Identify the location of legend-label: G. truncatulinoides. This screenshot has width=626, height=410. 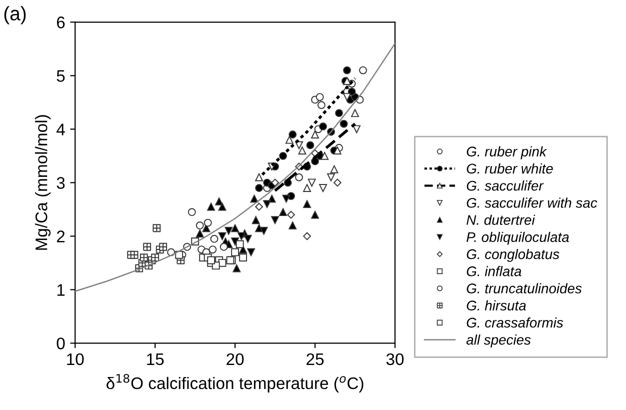
(524, 288).